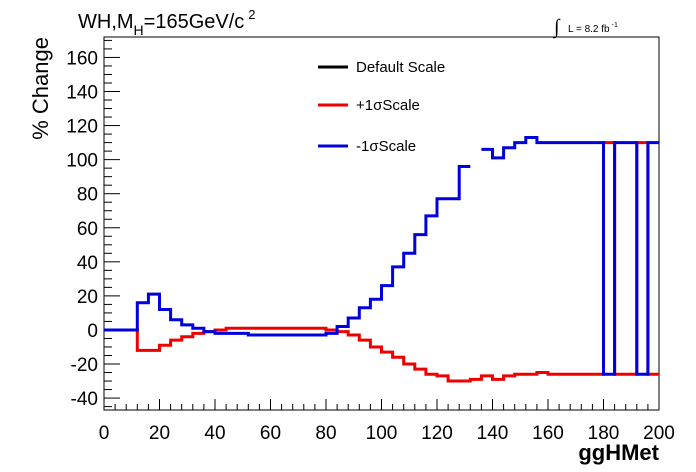 The image size is (696, 472). What do you see at coordinates (214, 433) in the screenshot?
I see `x-tick-label: 40` at bounding box center [214, 433].